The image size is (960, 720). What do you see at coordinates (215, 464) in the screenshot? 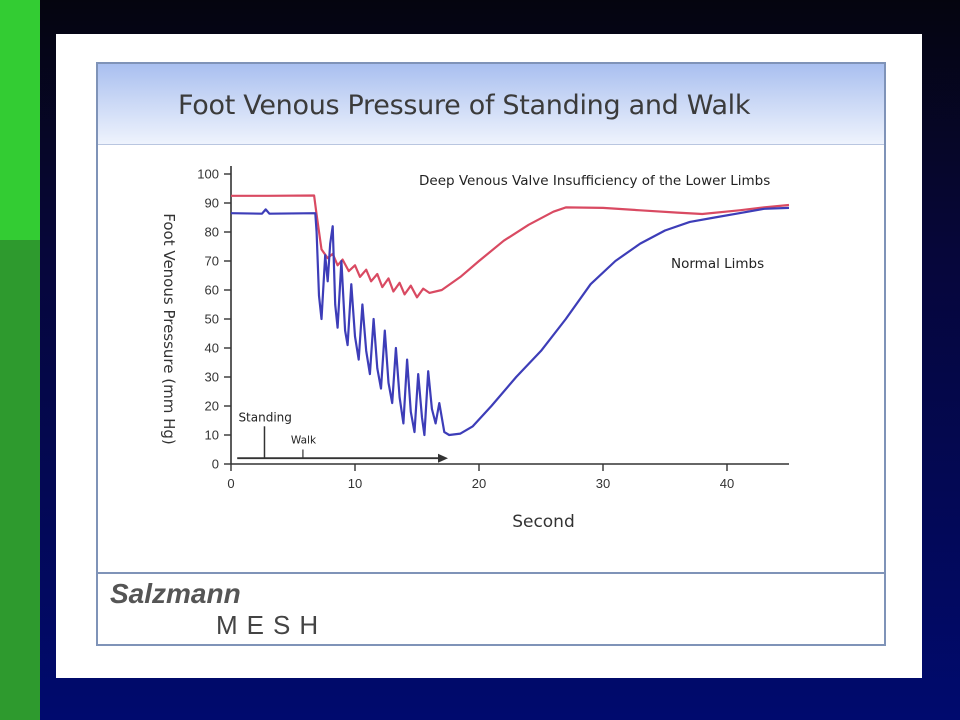
I see `y-tick-label: 0` at bounding box center [215, 464].